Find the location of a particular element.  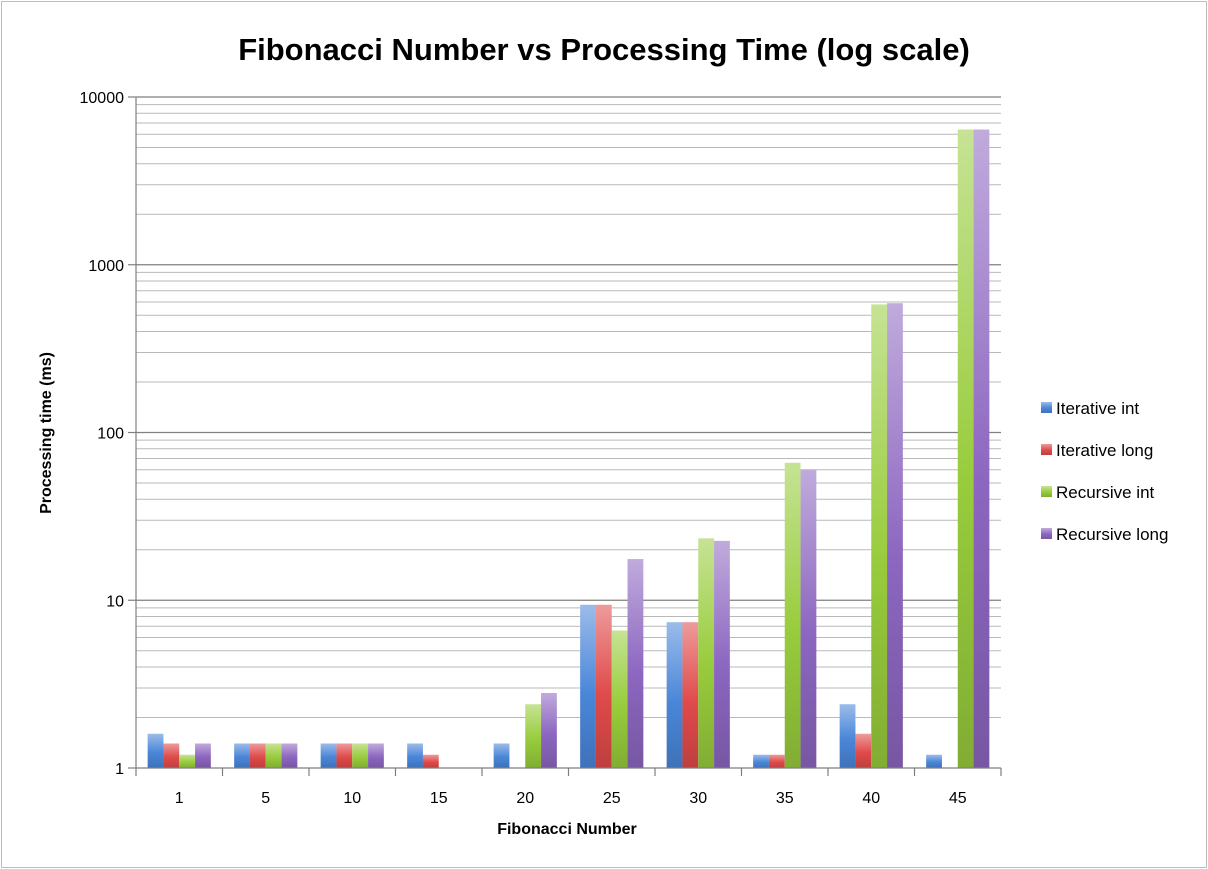

y-tick-label-10: 10 is located at coordinates (115, 601).